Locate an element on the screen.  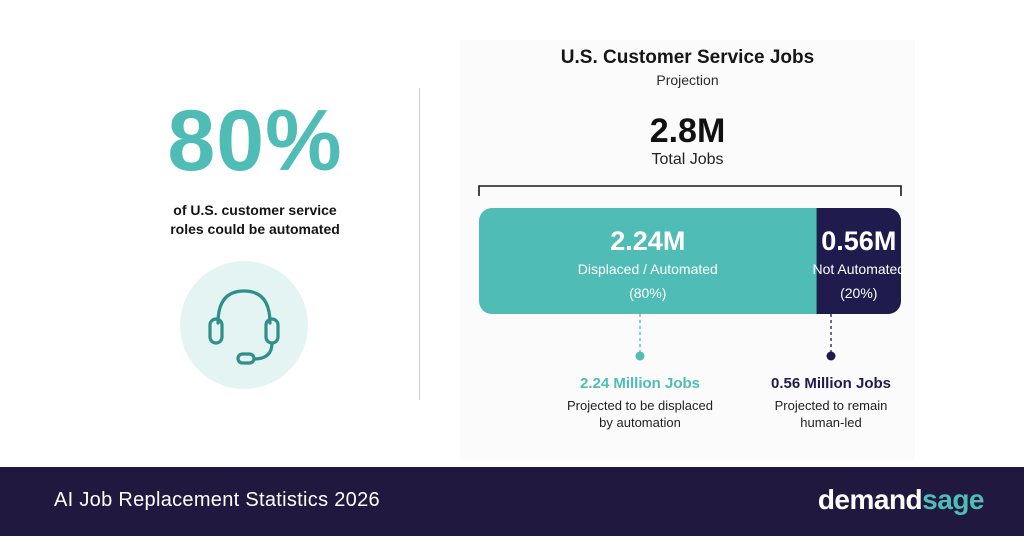
segment-label-automated: Displaced / Automated is located at coordinates (648, 269).